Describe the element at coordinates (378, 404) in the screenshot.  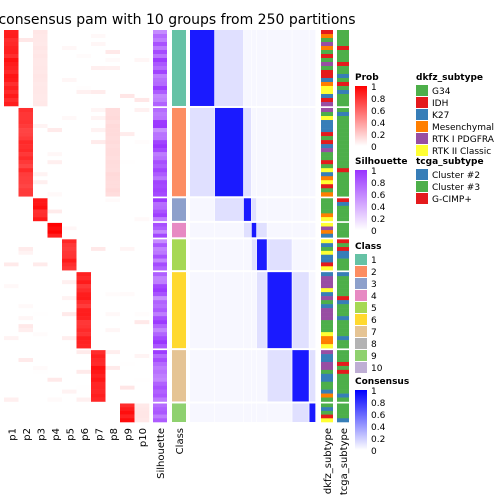
I see `legend-tick: 0.8` at that location.